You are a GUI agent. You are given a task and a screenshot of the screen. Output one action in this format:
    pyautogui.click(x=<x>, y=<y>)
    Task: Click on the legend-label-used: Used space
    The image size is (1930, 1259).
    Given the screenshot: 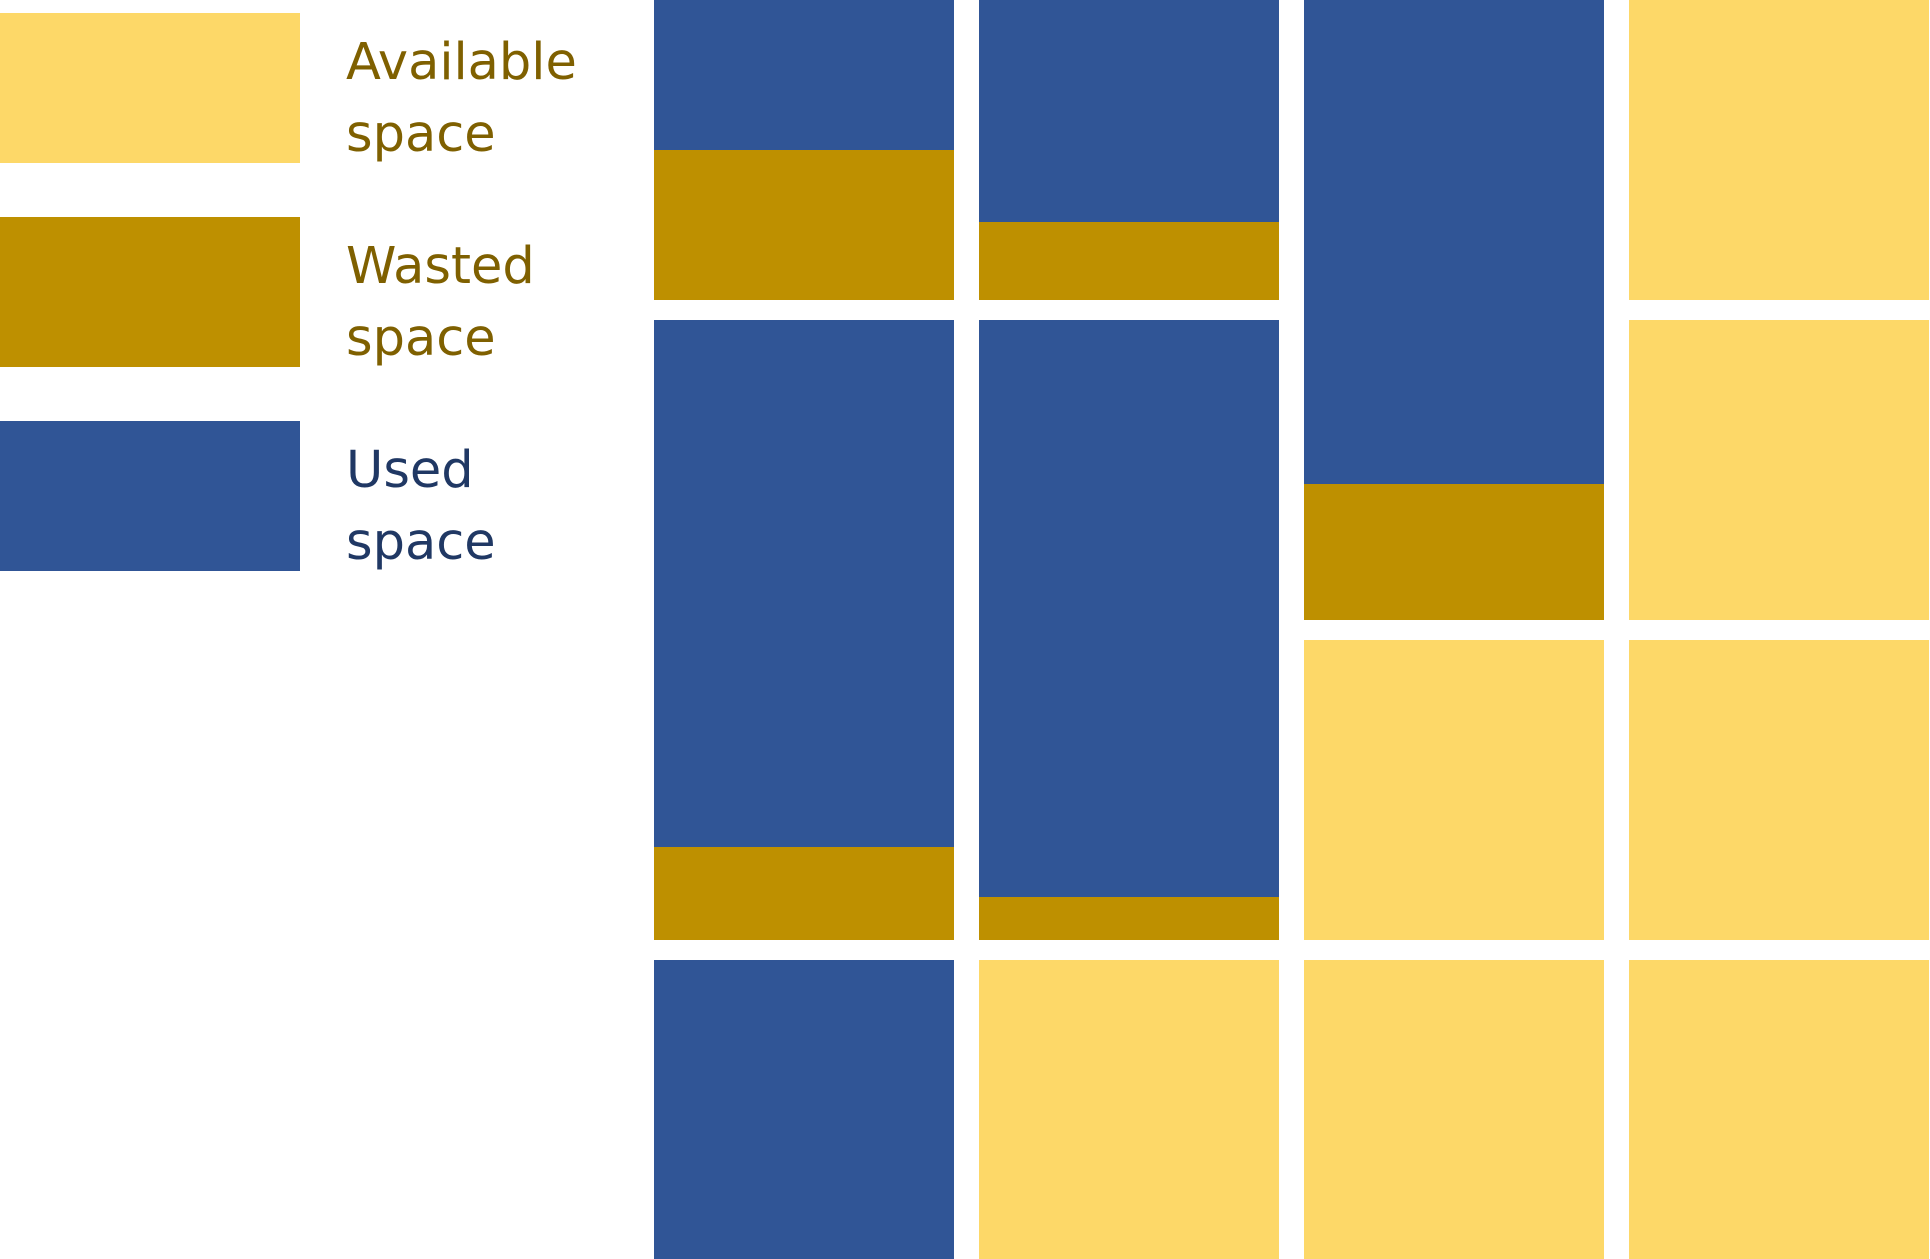 What is the action you would take?
    pyautogui.click(x=421, y=507)
    